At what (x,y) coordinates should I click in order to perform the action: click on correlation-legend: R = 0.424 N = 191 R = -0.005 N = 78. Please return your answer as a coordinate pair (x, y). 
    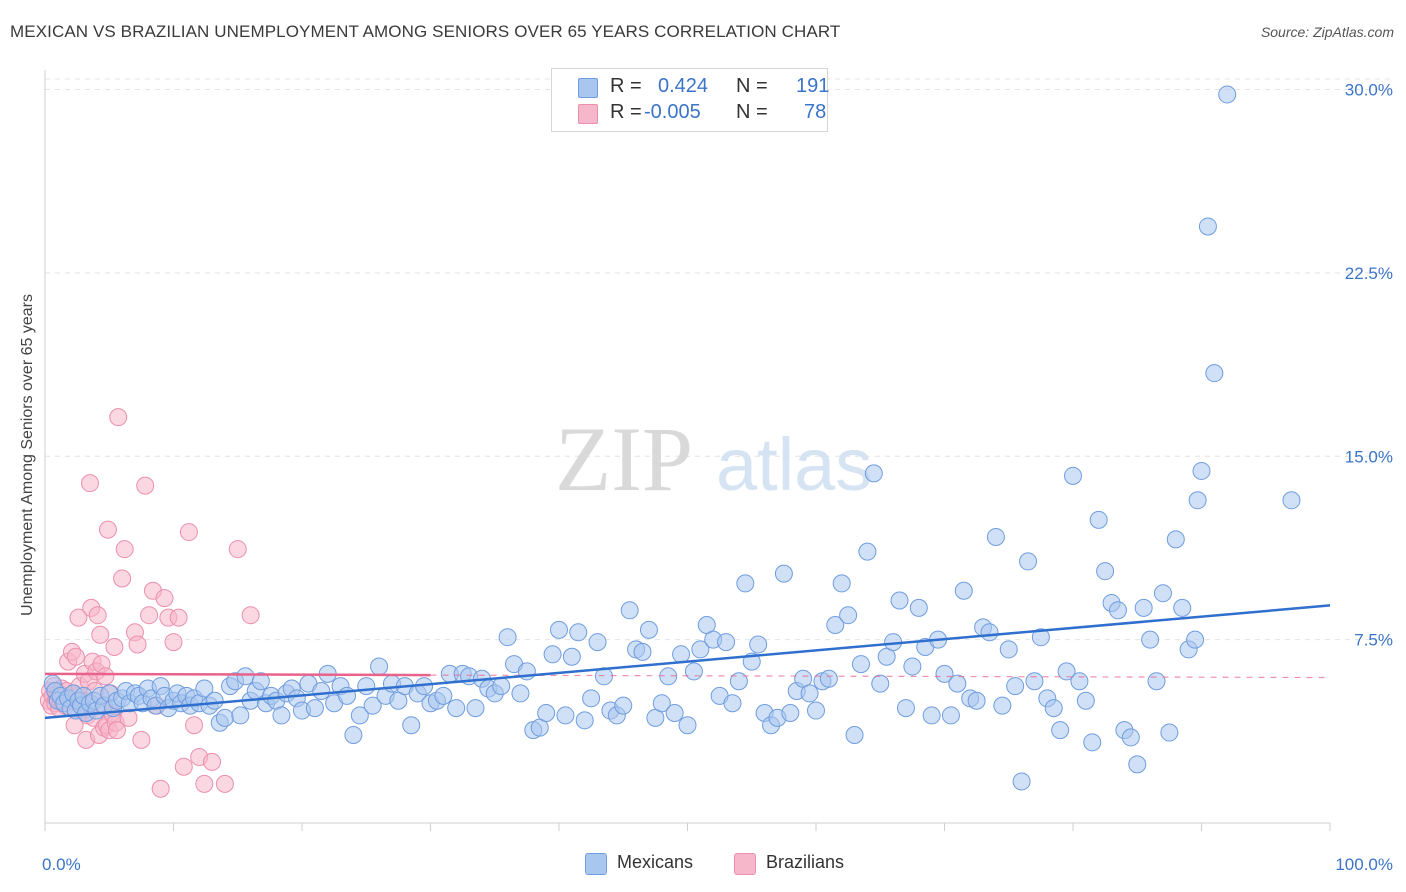
    Looking at the image, I should click on (690, 100).